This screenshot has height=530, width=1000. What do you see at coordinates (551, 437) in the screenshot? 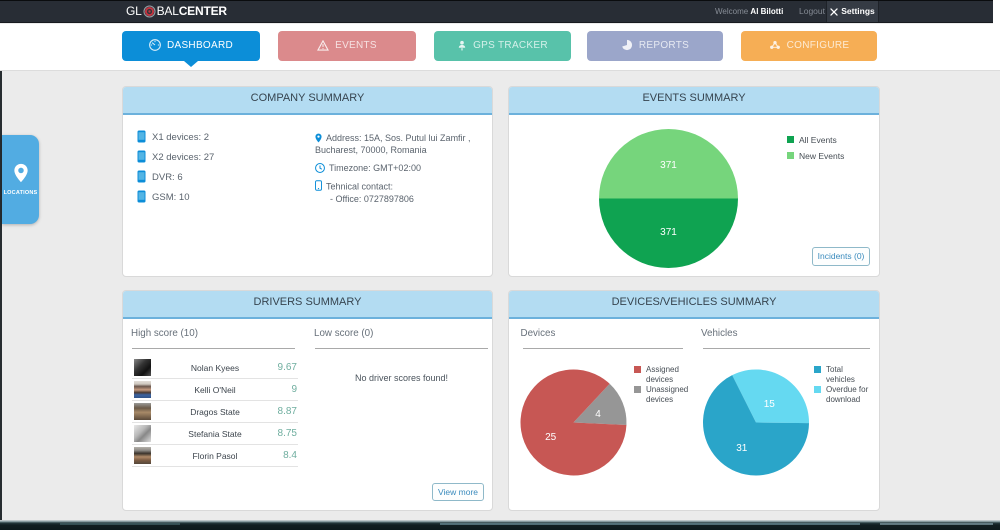
I see `svg-text: 25` at bounding box center [551, 437].